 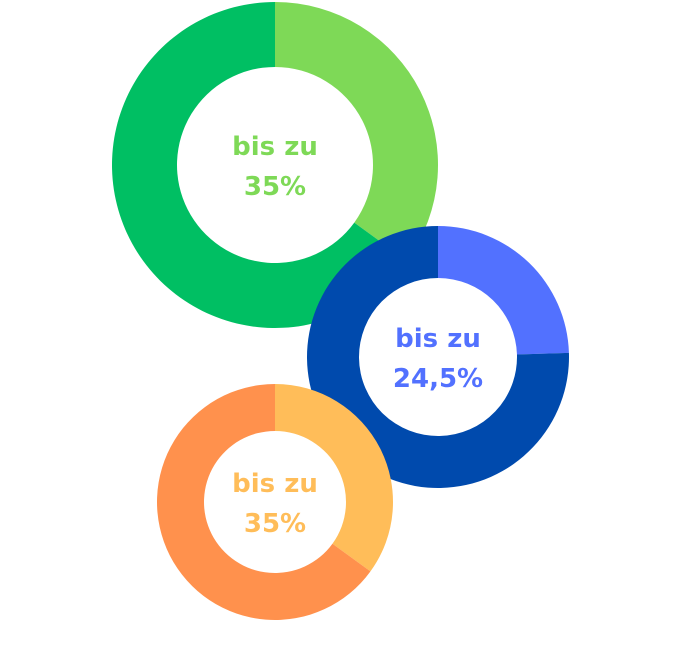 What do you see at coordinates (438, 379) in the screenshot?
I see `center-label-value: 24,5%` at bounding box center [438, 379].